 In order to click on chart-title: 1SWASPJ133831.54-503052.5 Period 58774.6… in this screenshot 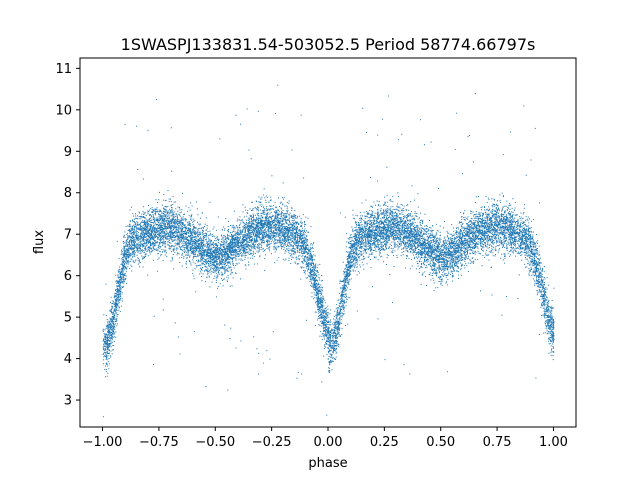, I will do `click(328, 44)`.